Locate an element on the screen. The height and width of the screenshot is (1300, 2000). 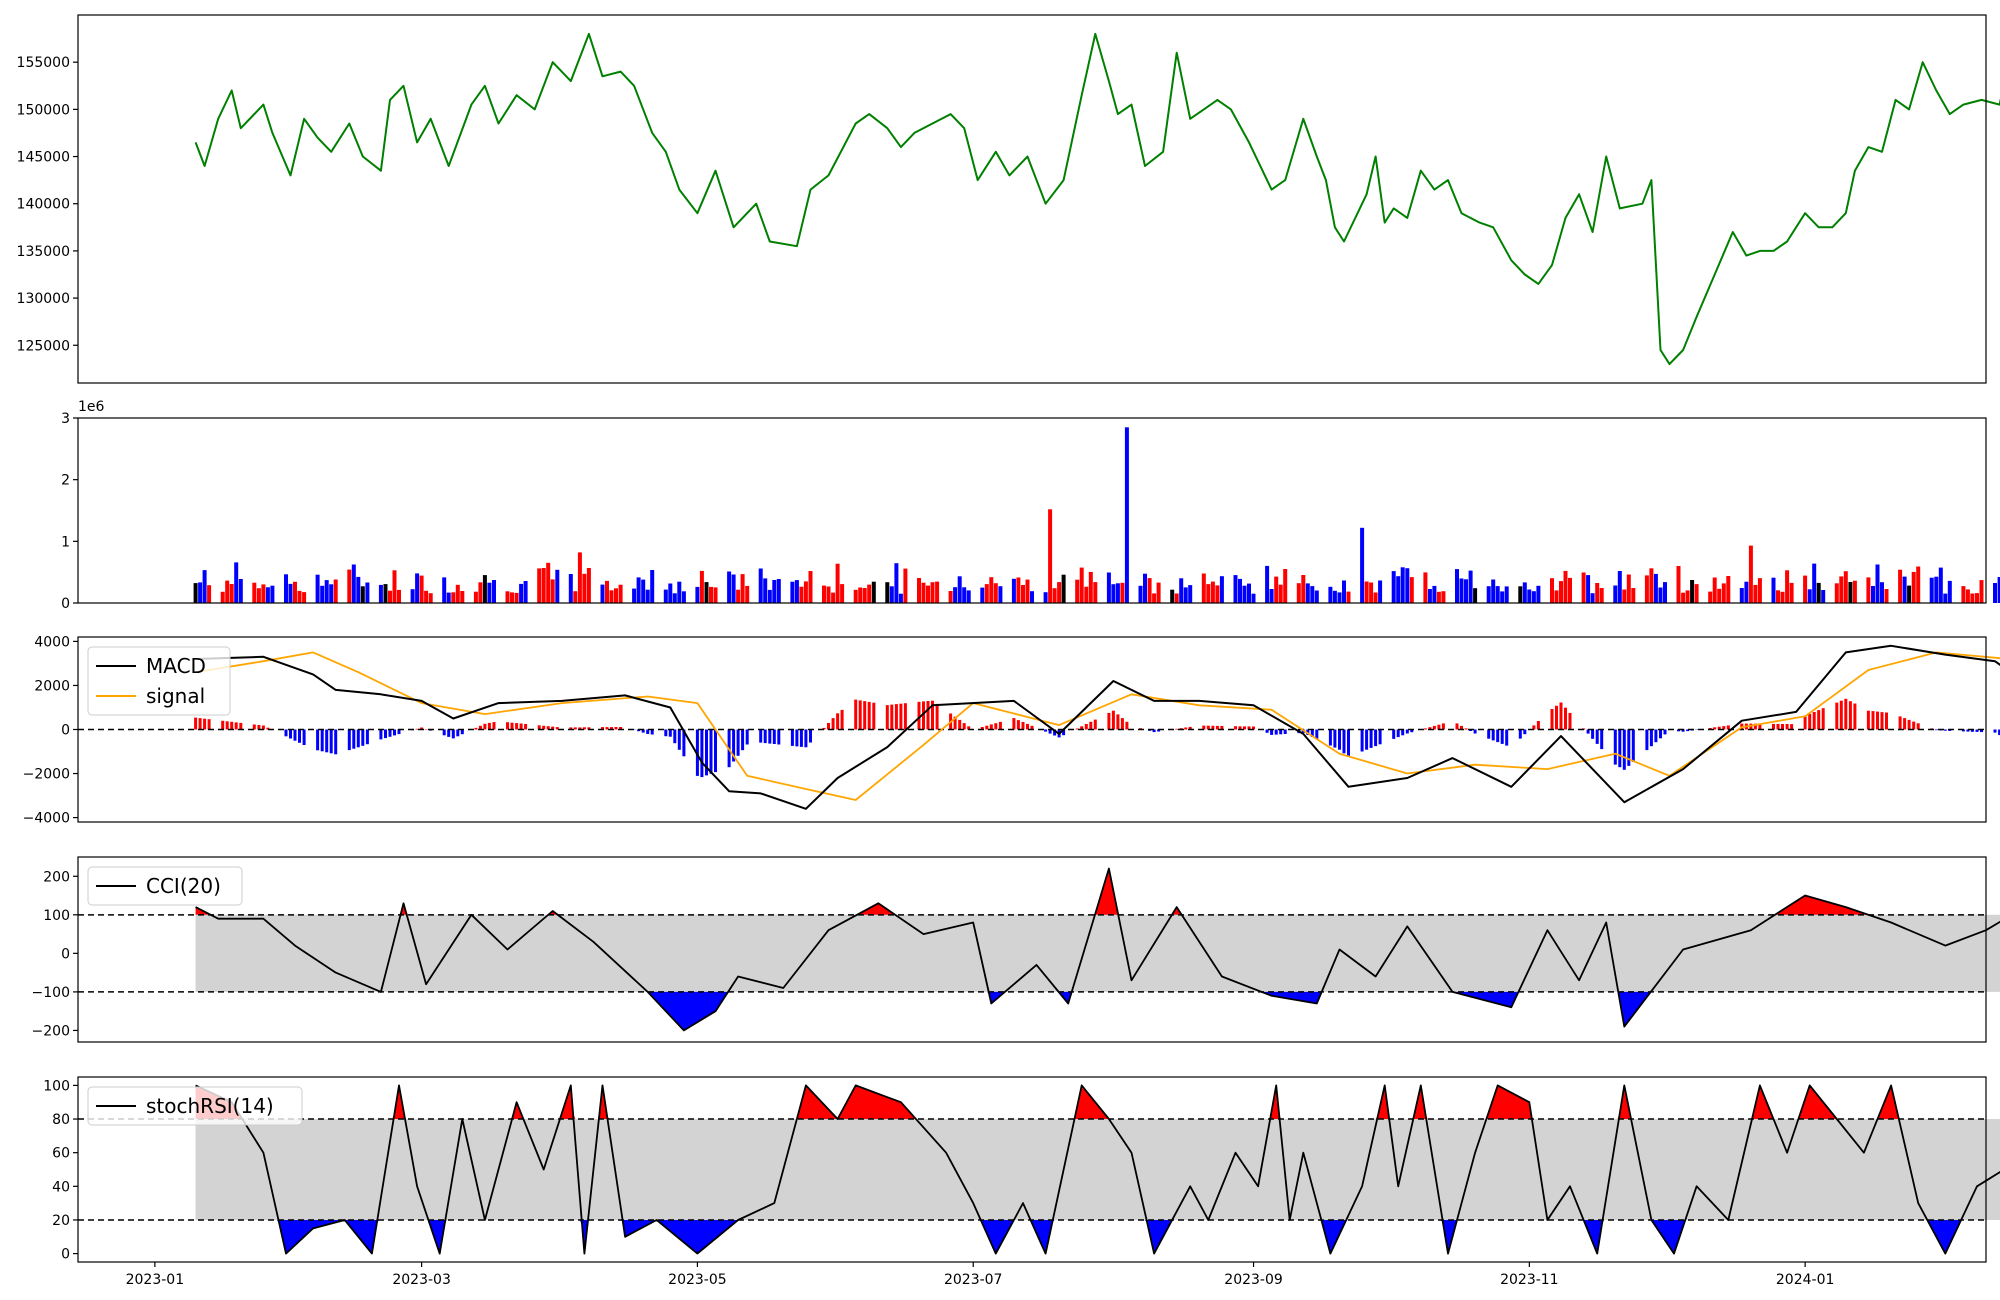
price-ytick-label: 125000 is located at coordinates (43, 346).